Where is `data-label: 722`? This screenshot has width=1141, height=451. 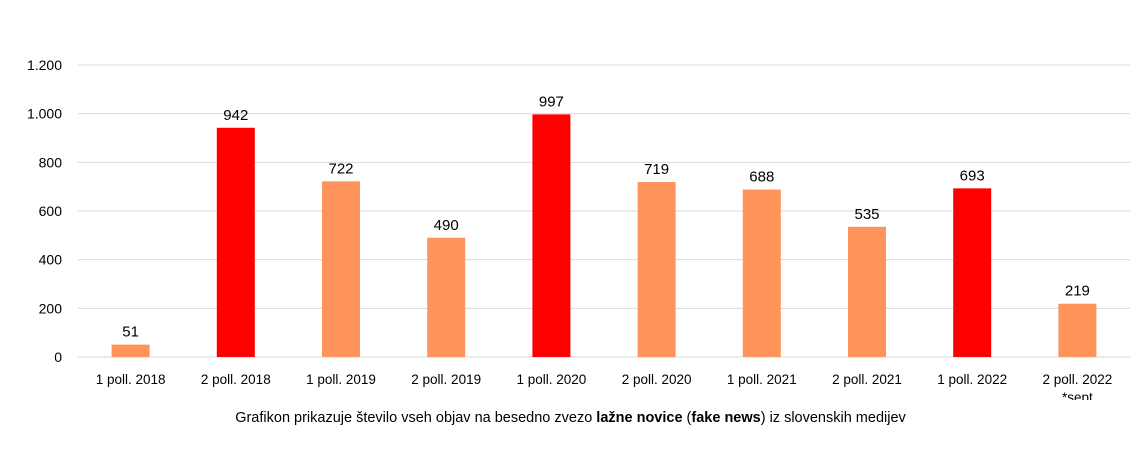
data-label: 722 is located at coordinates (340, 168).